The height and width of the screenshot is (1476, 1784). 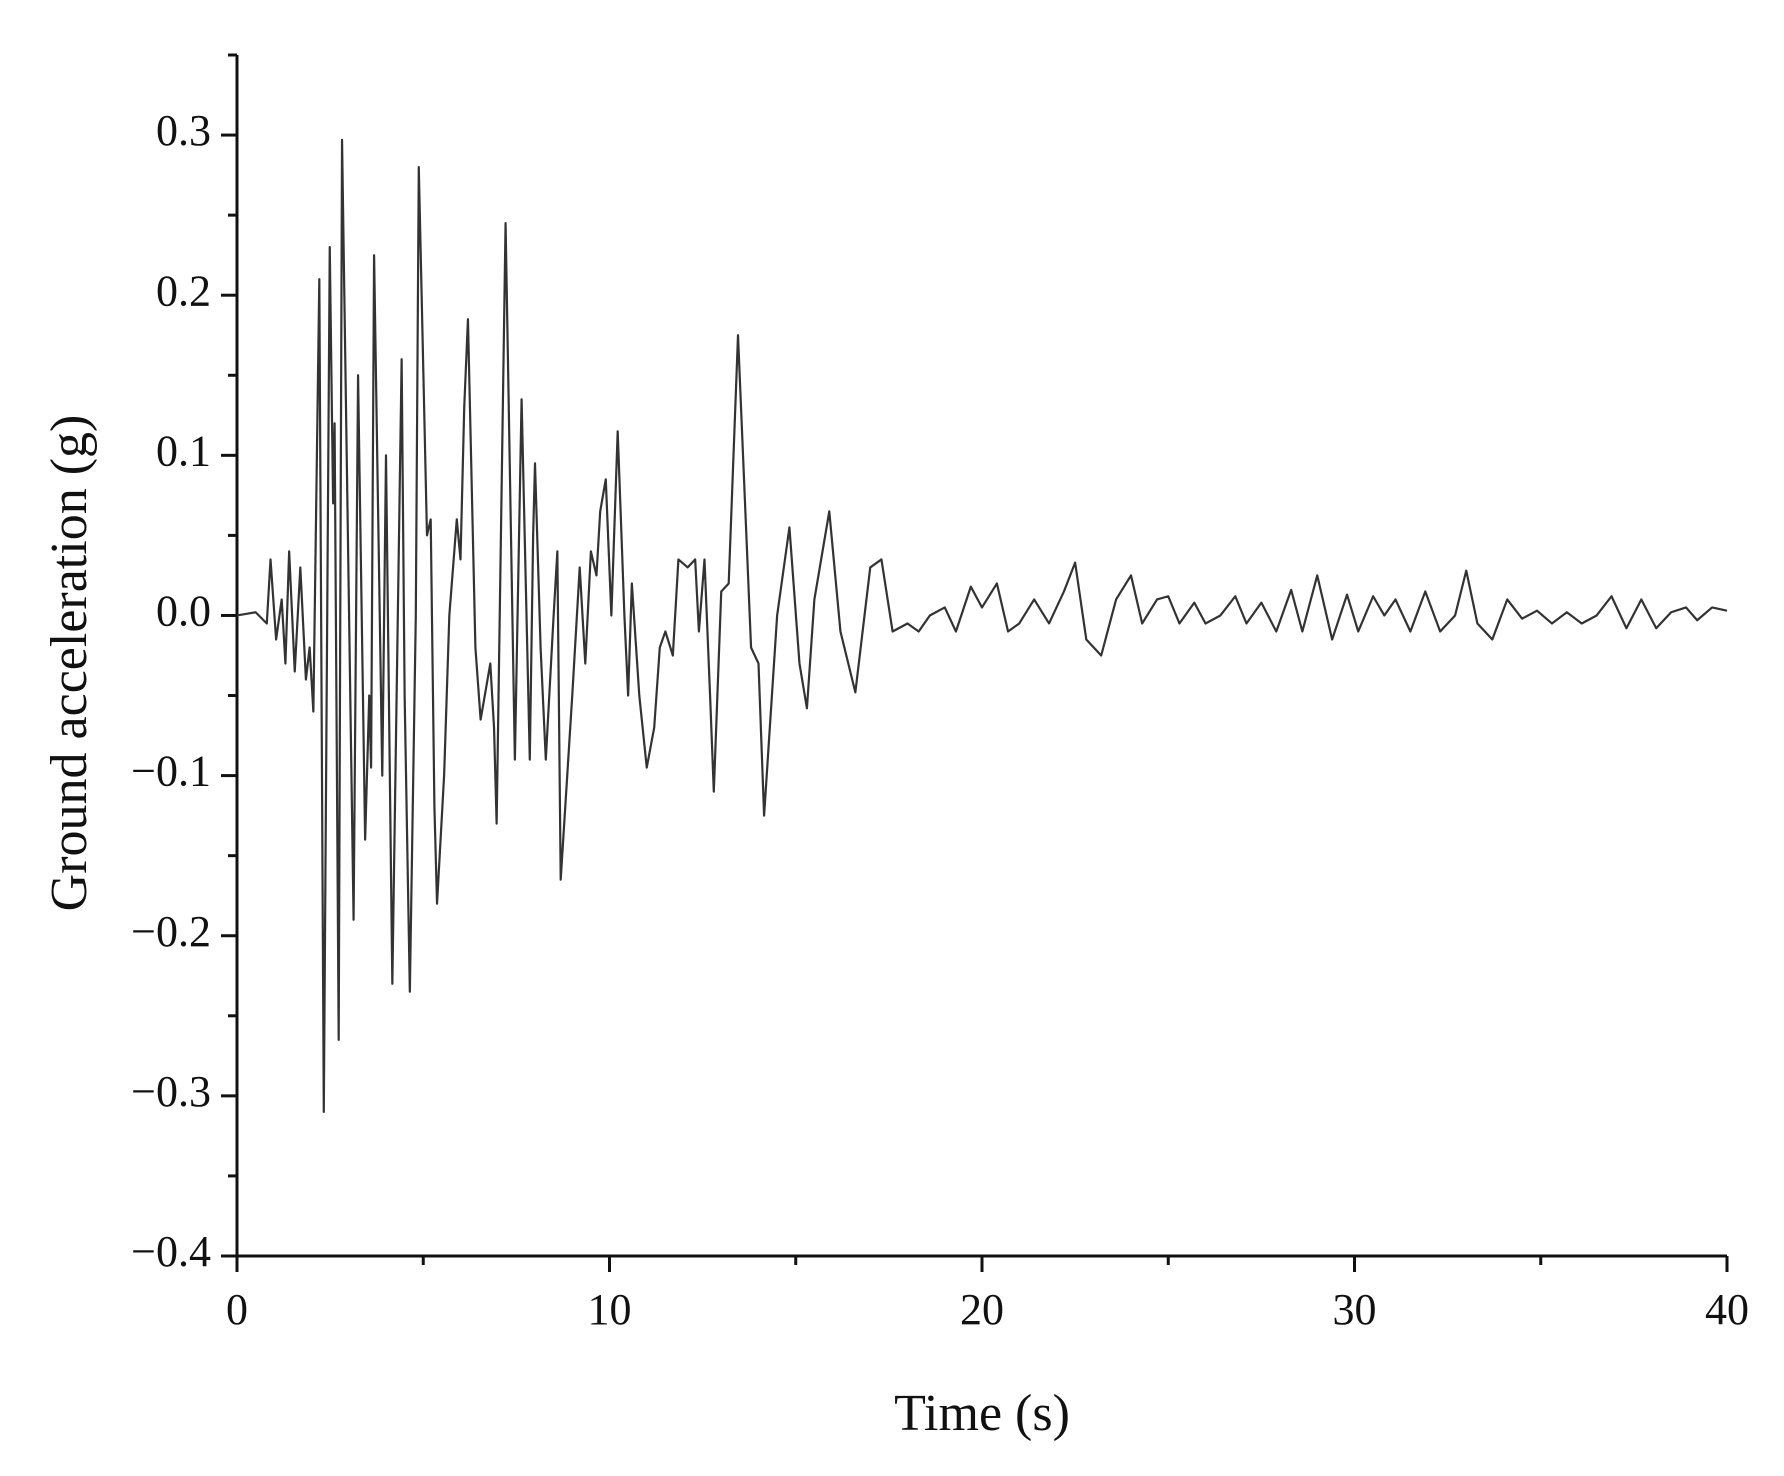 What do you see at coordinates (69, 663) in the screenshot?
I see `y-axis-title: Ground acceleration (g)` at bounding box center [69, 663].